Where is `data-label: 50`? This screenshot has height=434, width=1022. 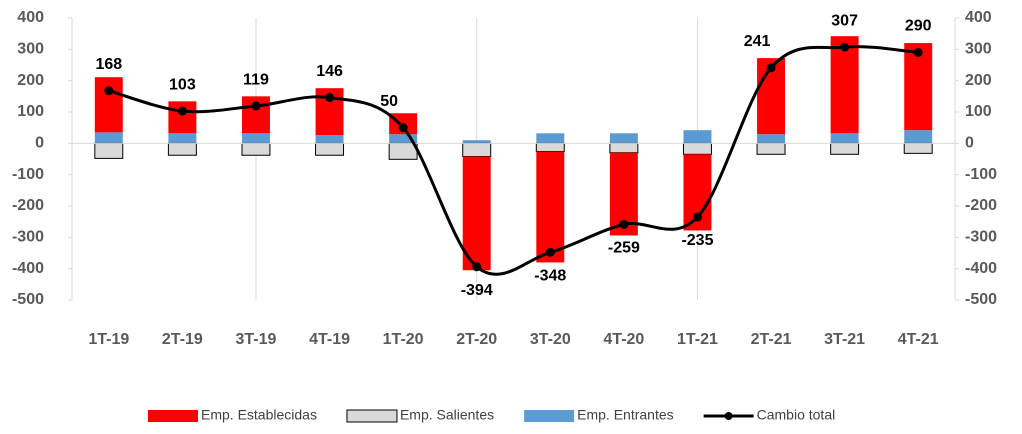 data-label: 50 is located at coordinates (389, 101).